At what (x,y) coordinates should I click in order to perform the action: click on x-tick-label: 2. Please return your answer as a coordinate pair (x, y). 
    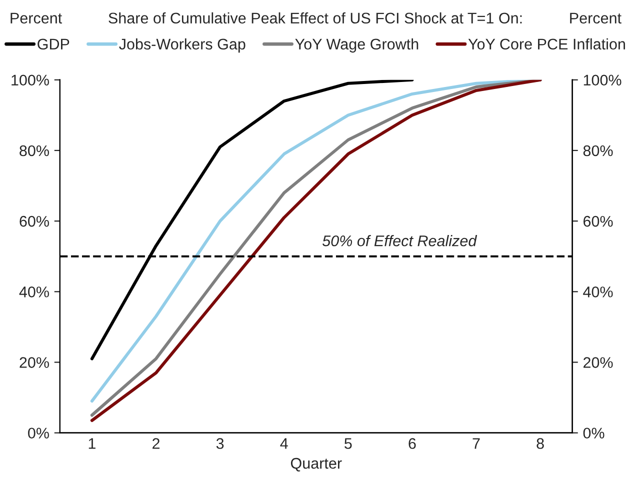
    Looking at the image, I should click on (156, 443).